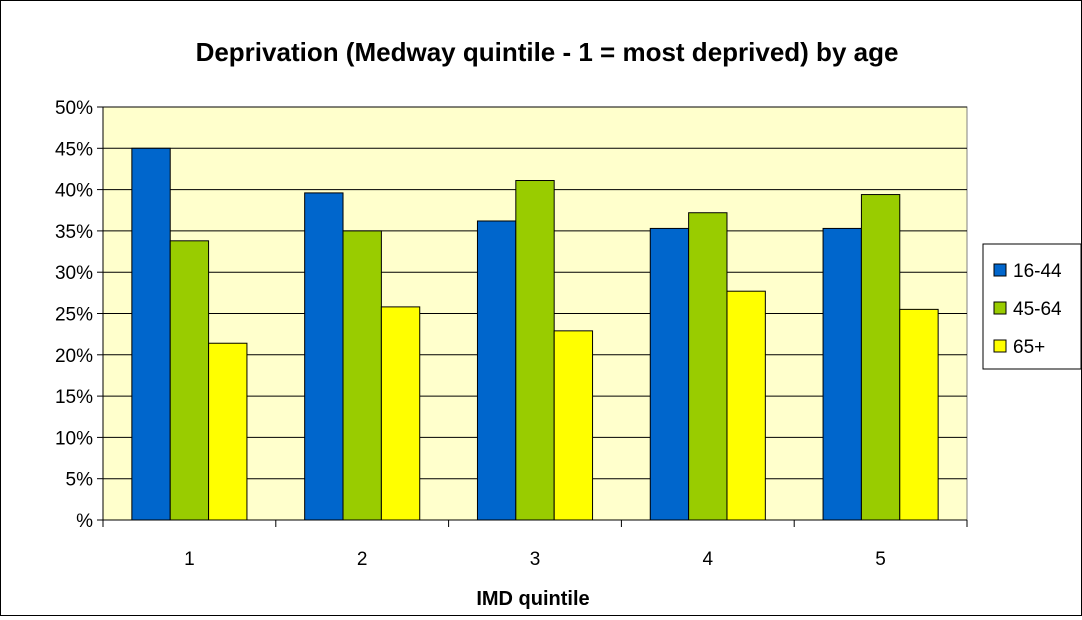 The height and width of the screenshot is (620, 1082). What do you see at coordinates (189, 559) in the screenshot?
I see `x-tick-label: 1` at bounding box center [189, 559].